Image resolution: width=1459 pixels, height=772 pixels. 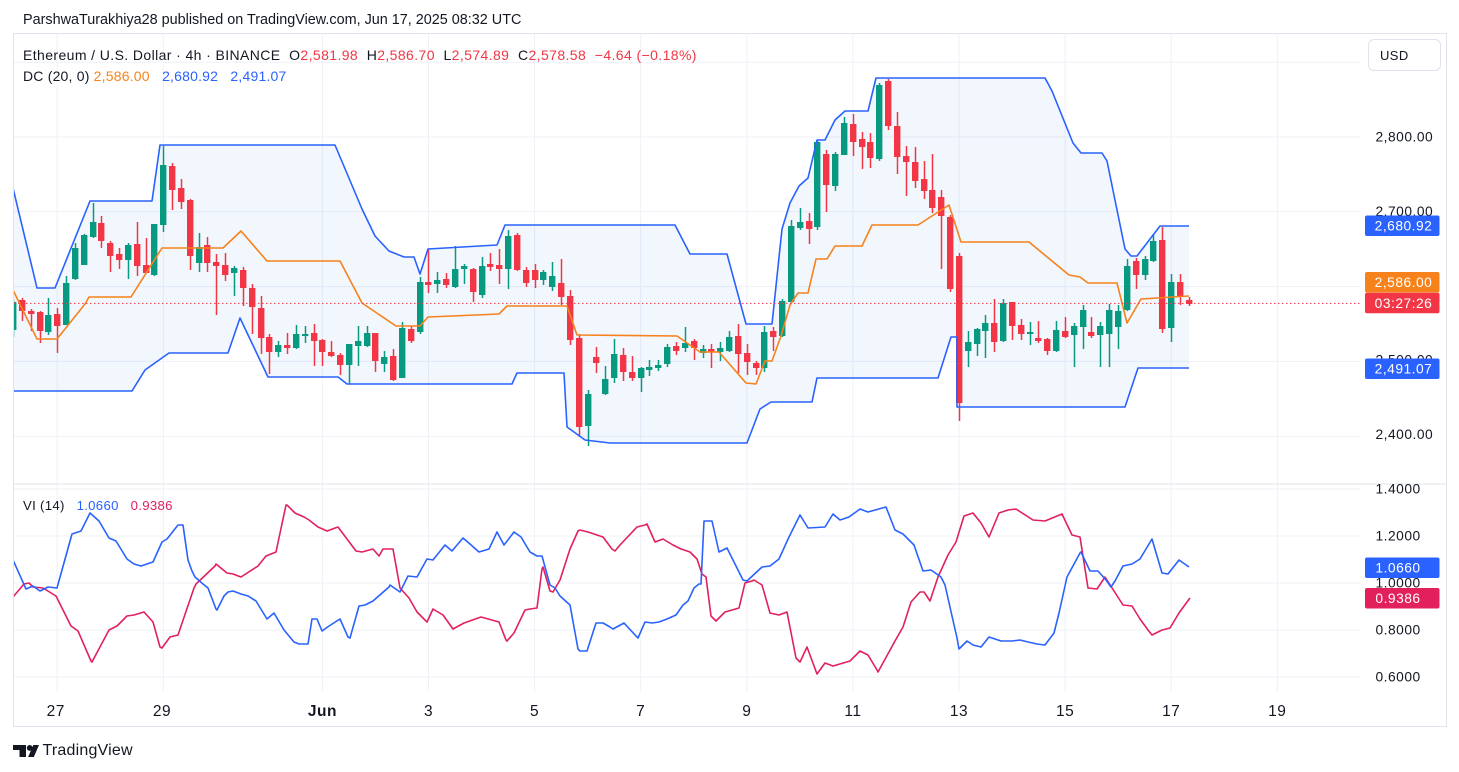 I want to click on svg-text: 0.6000, so click(x=1398, y=677).